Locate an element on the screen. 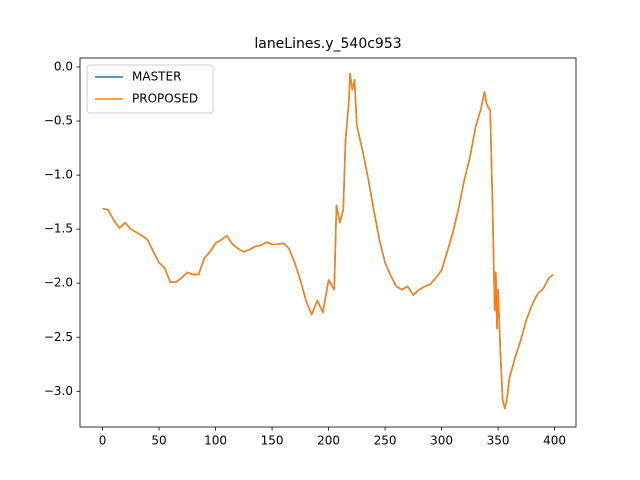  x-tick-label: 150 is located at coordinates (272, 441).